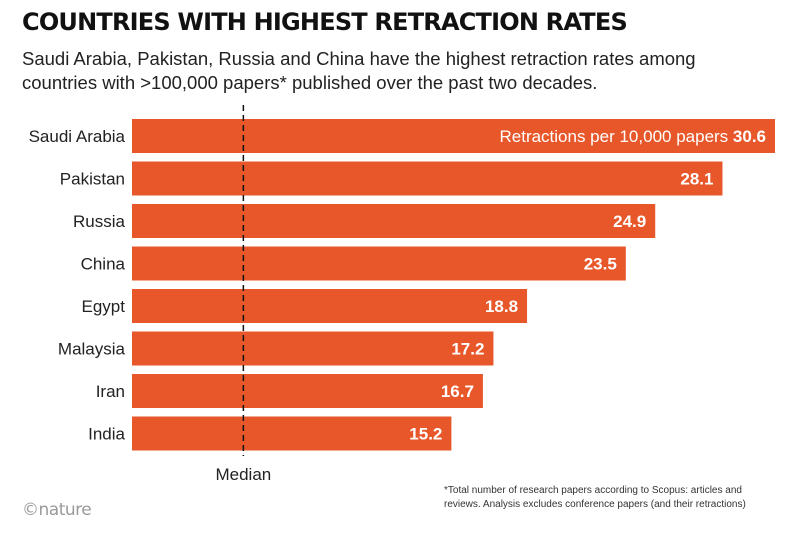 The width and height of the screenshot is (802, 534). Describe the element at coordinates (453, 136) in the screenshot. I see `bar-saudi-arabia` at that location.